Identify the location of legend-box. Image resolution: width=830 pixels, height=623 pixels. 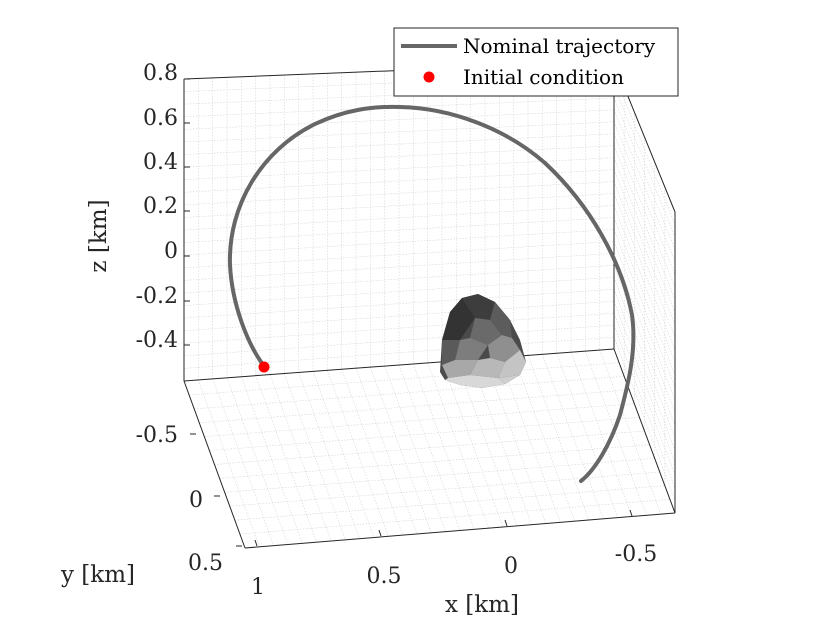
(536, 62).